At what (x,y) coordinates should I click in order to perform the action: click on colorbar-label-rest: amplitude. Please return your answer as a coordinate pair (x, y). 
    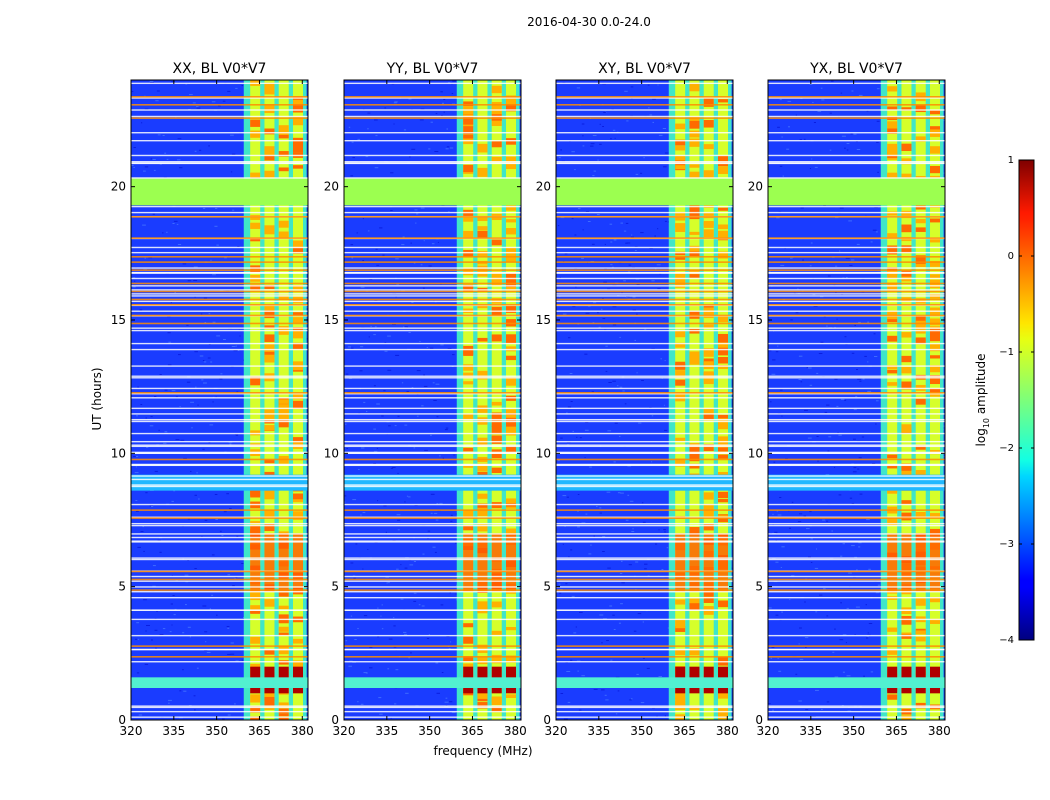
    Looking at the image, I should click on (981, 386).